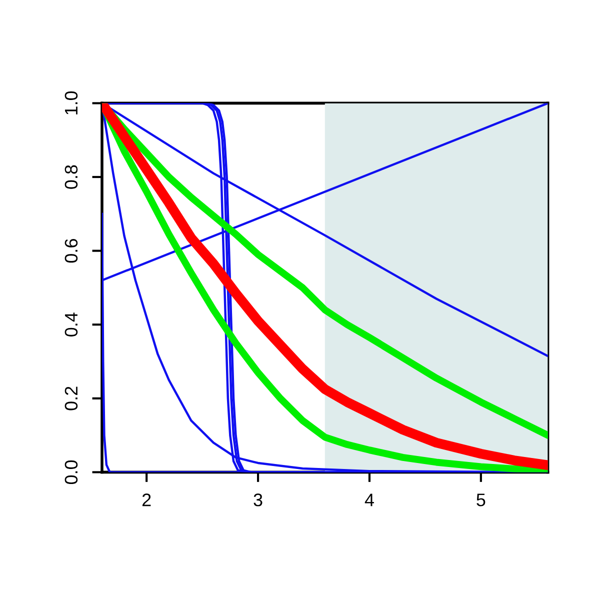  What do you see at coordinates (71, 472) in the screenshot?
I see `y-tick-label: 0.0` at bounding box center [71, 472].